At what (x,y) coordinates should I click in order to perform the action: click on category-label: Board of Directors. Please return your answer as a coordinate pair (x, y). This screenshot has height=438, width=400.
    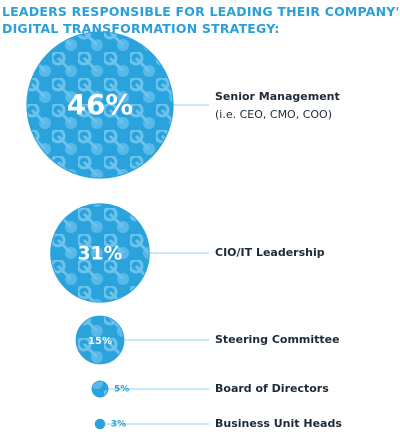
    Looking at the image, I should click on (272, 388).